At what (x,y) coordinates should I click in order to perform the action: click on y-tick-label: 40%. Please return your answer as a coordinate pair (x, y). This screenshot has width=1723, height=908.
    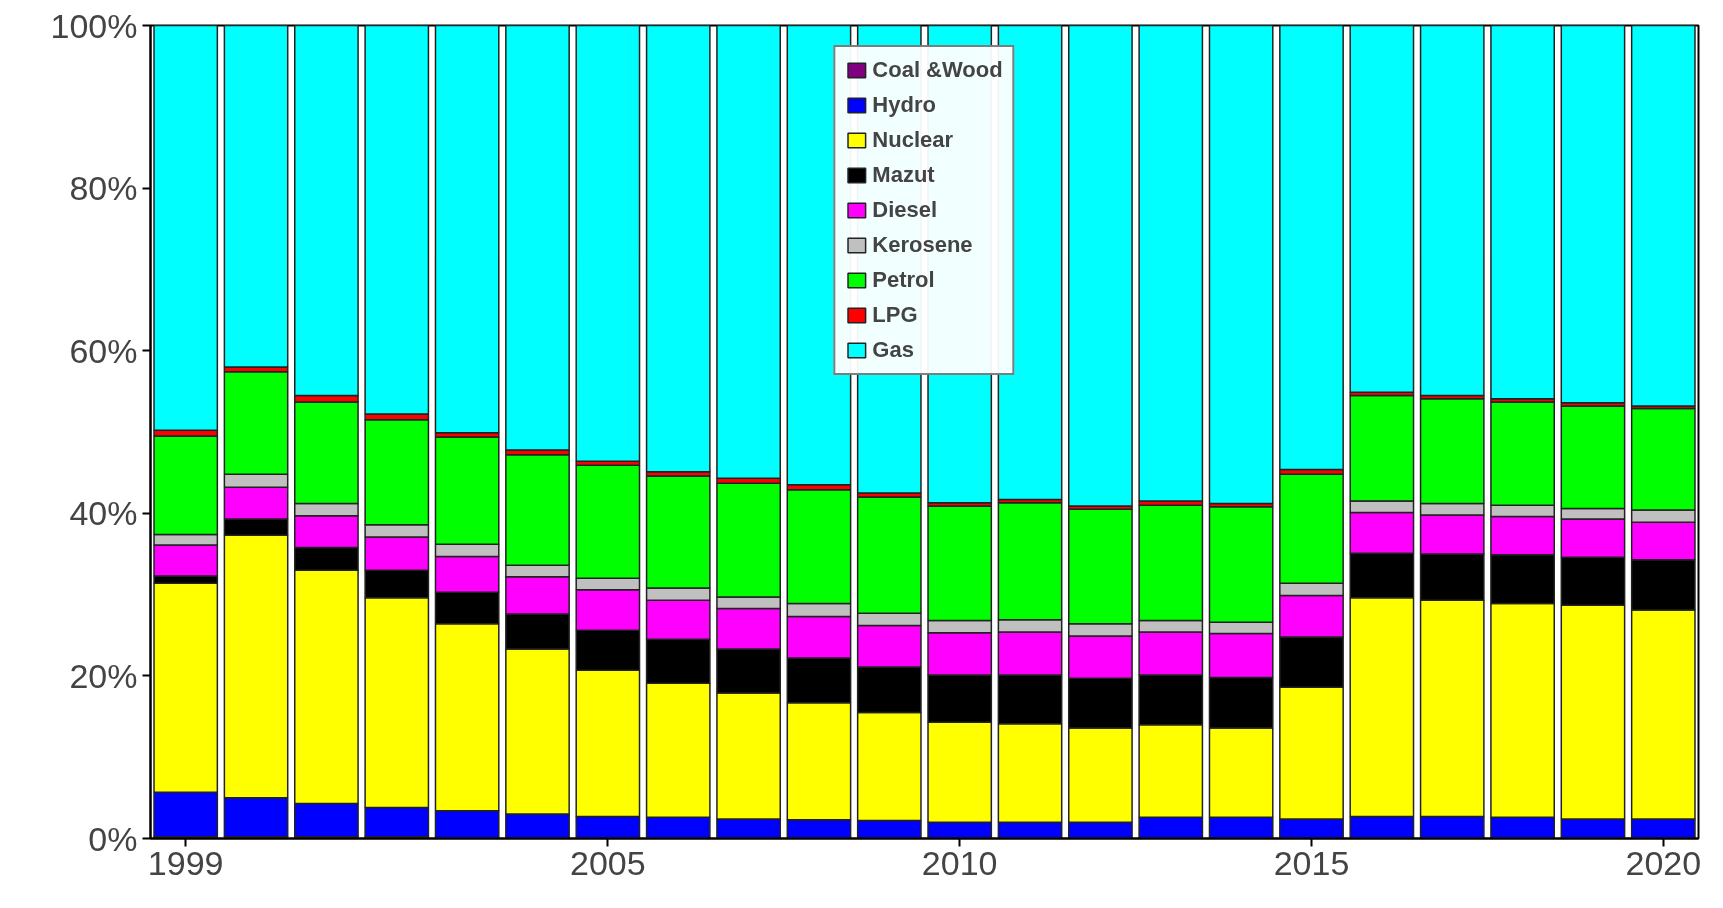
    Looking at the image, I should click on (103, 513).